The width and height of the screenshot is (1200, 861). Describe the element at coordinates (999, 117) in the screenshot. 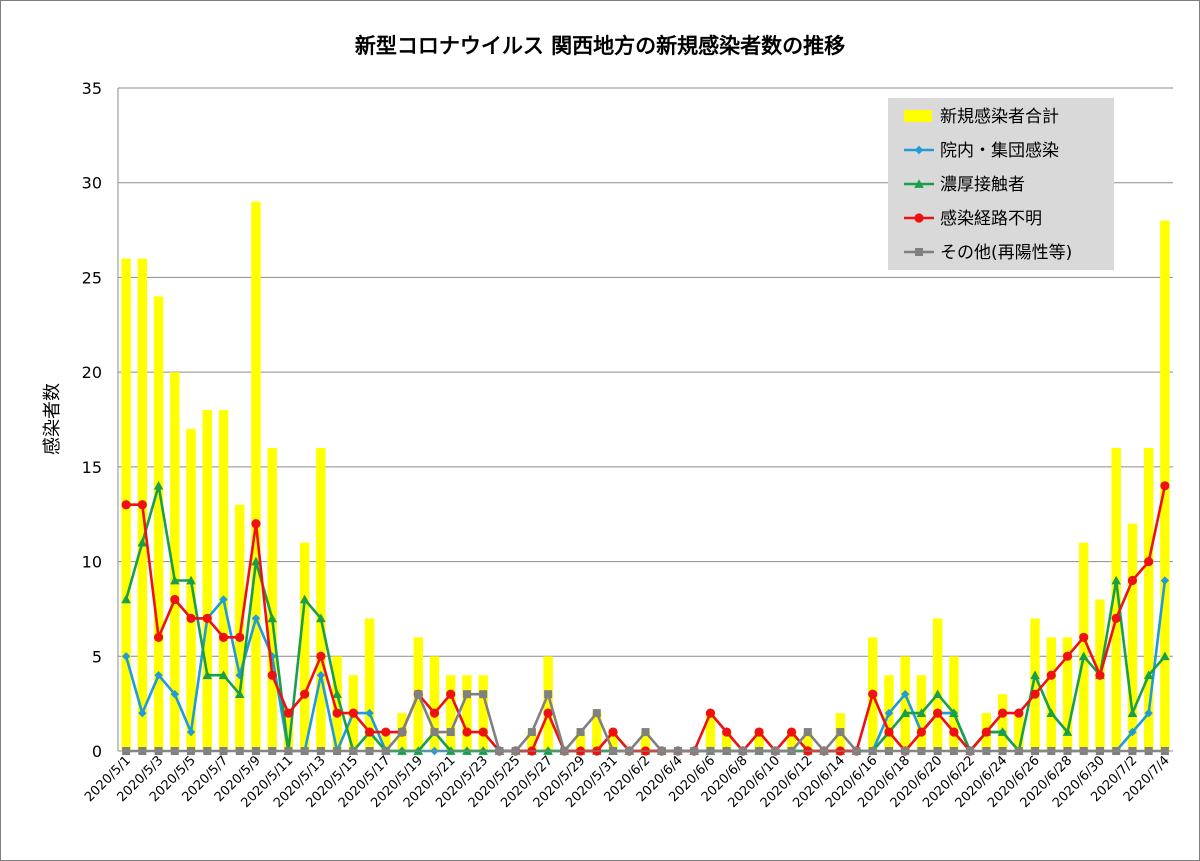

I see `legend-label: 新規感染者合計` at that location.